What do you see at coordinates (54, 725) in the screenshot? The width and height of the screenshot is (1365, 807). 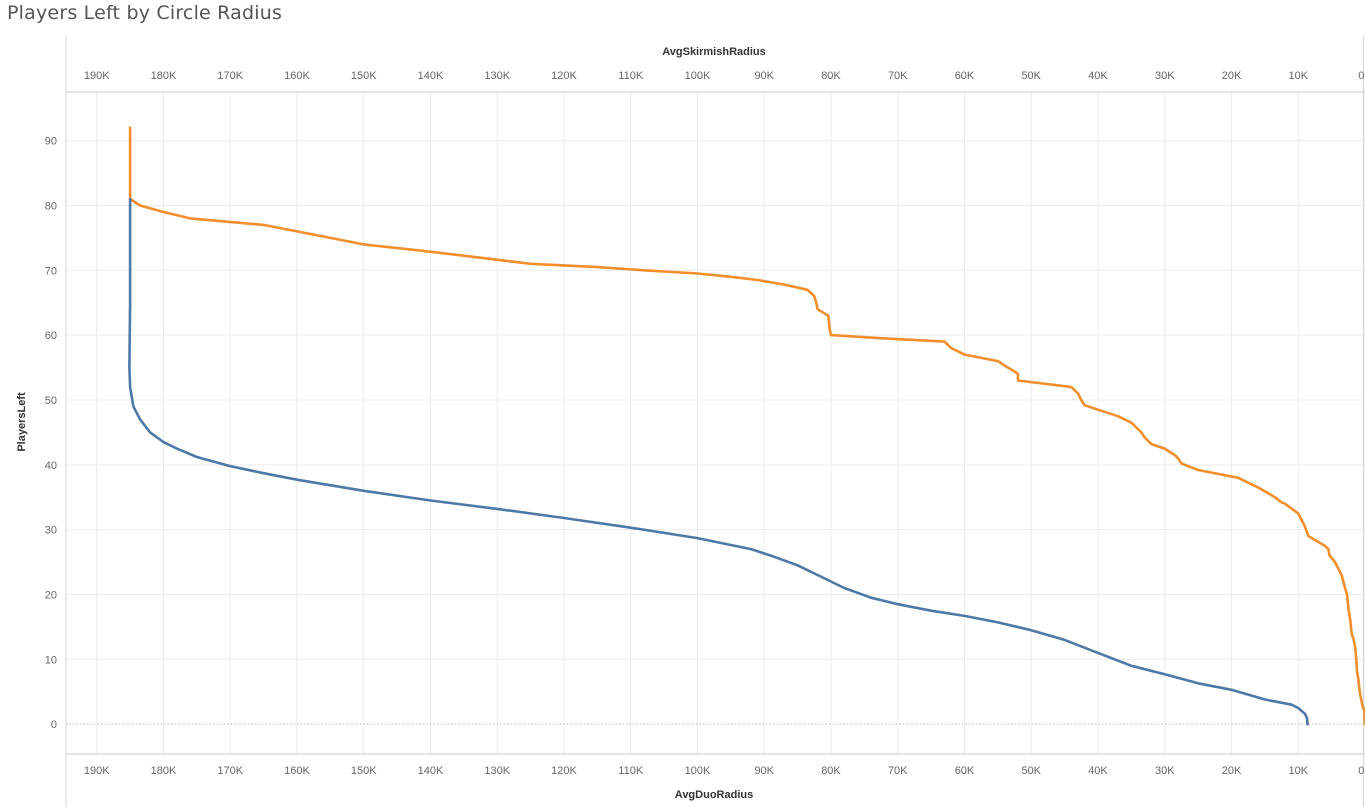 I see `y-tick-label: 0` at bounding box center [54, 725].